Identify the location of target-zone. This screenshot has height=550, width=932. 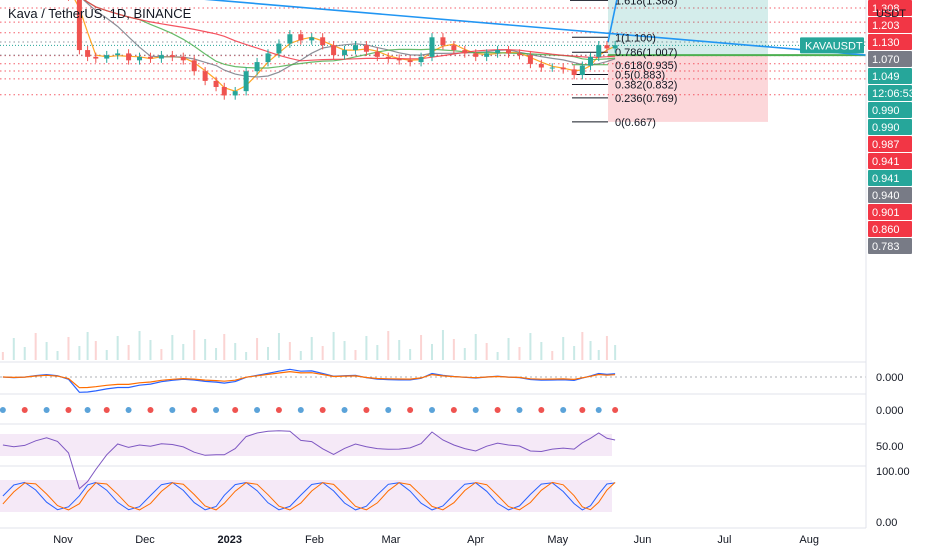
(688, 28).